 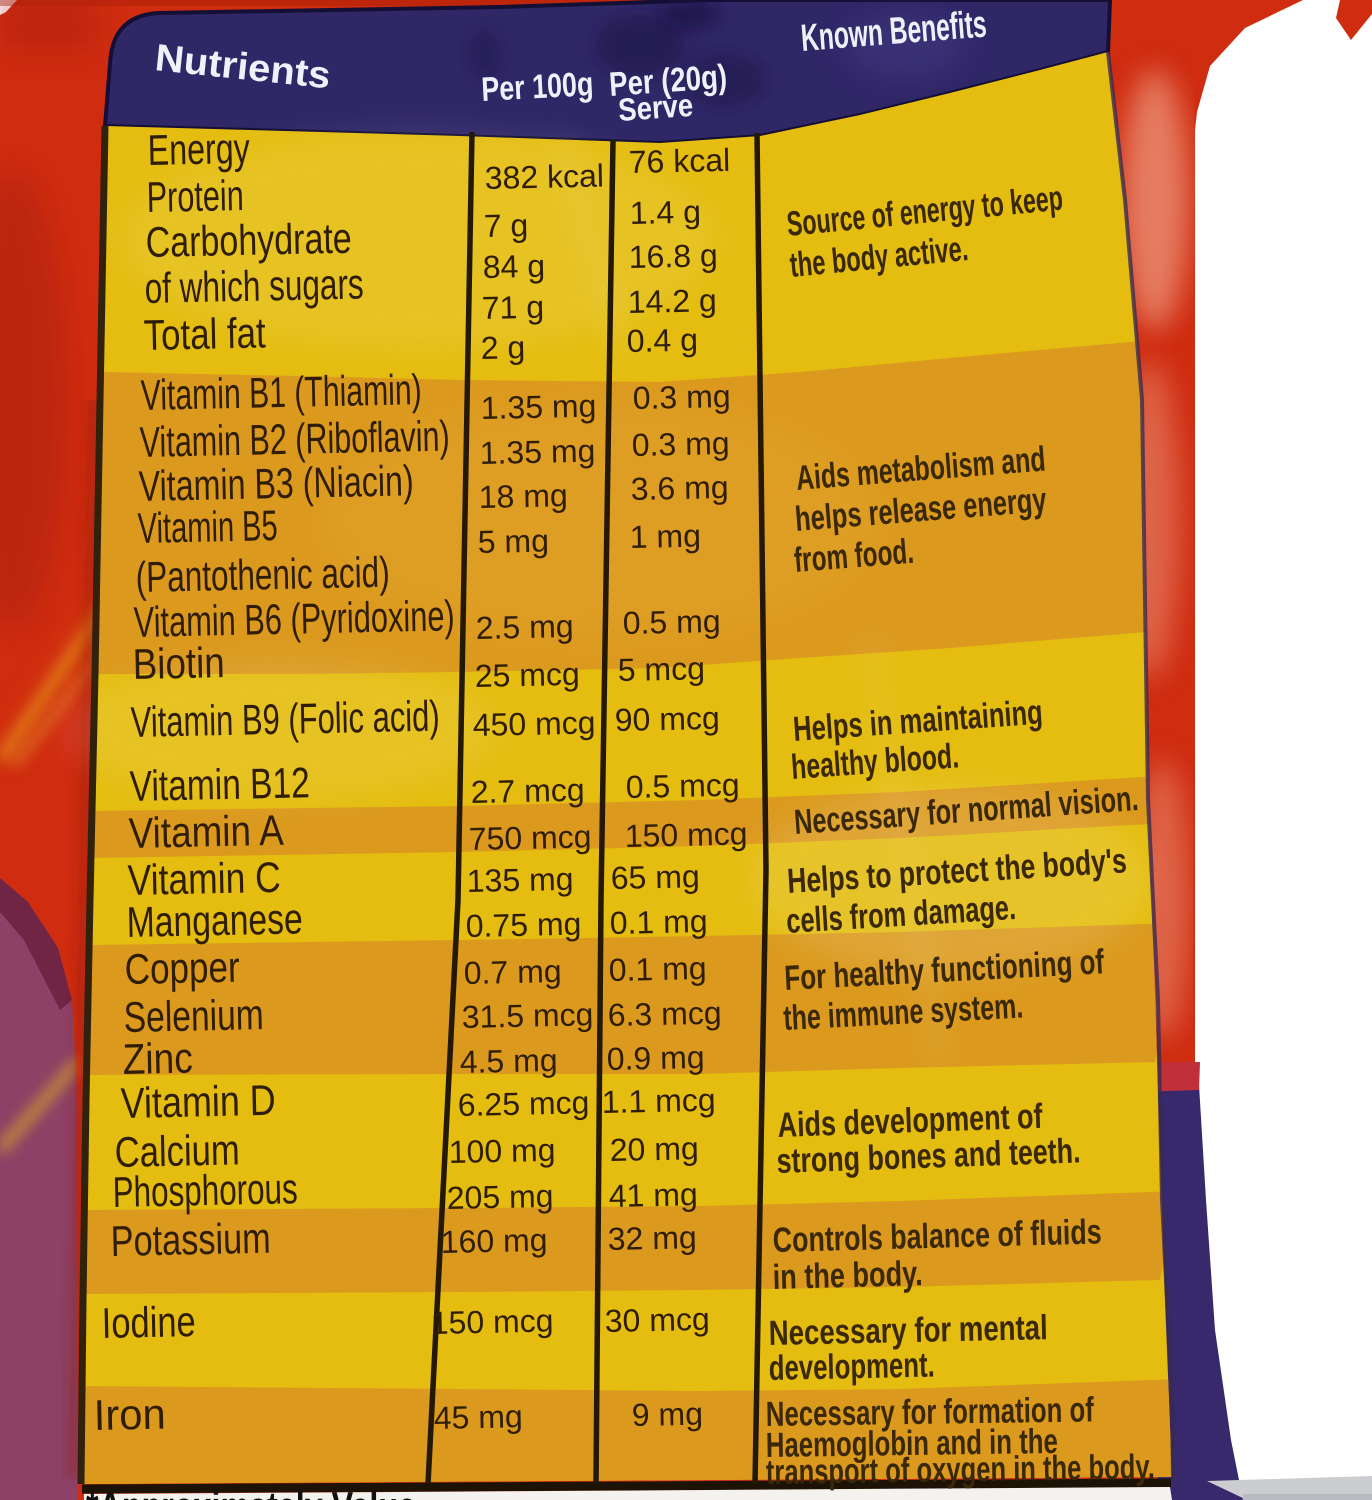 I want to click on svg-text: 0.75 mg, so click(x=523, y=925).